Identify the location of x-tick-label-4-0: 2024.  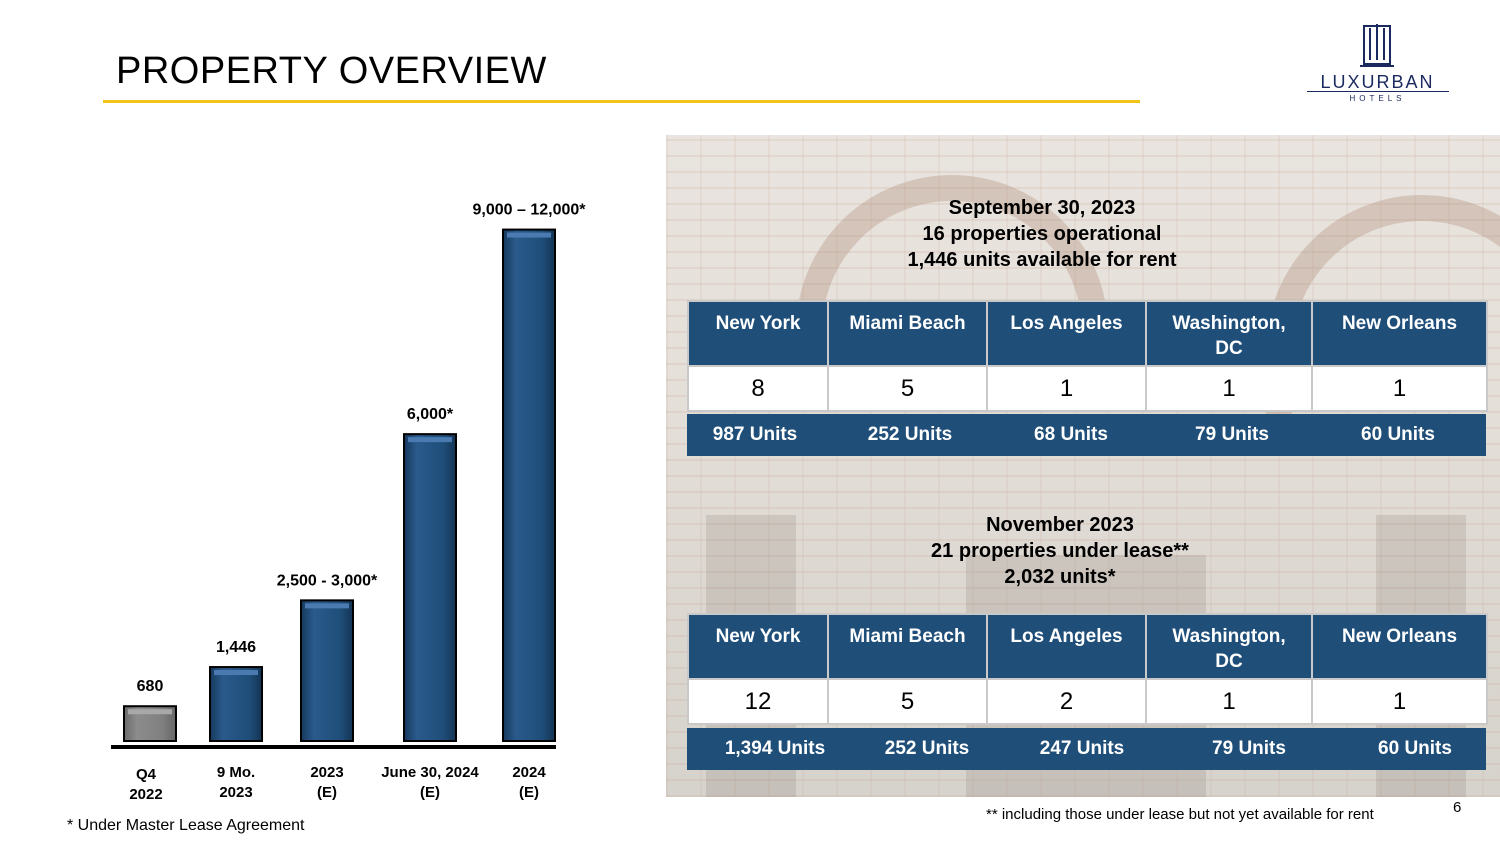
(529, 772).